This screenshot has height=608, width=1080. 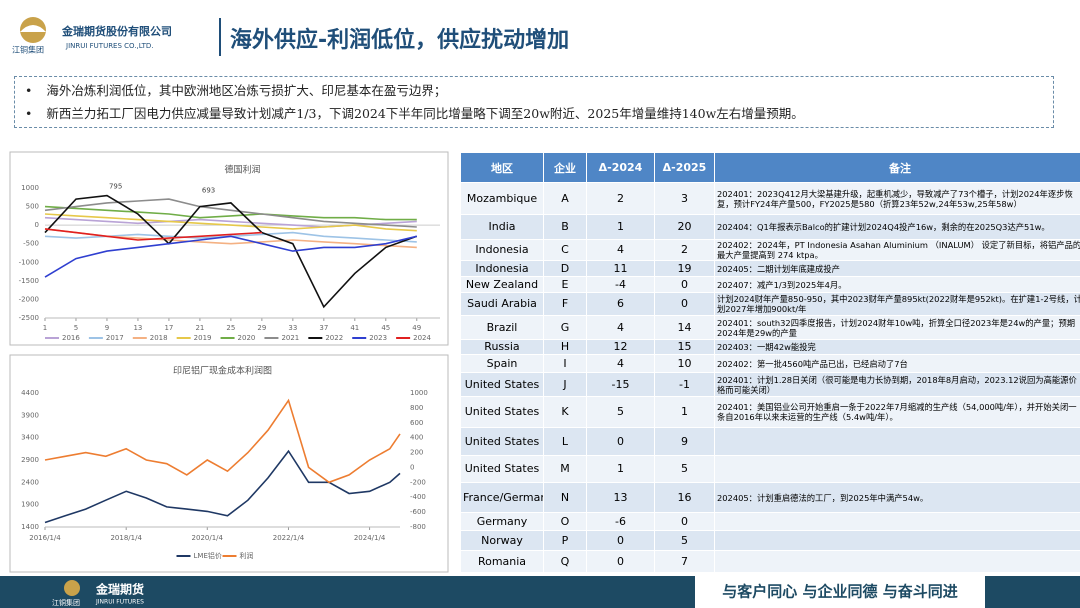 What do you see at coordinates (378, 338) in the screenshot?
I see `legend-label: 2023` at bounding box center [378, 338].